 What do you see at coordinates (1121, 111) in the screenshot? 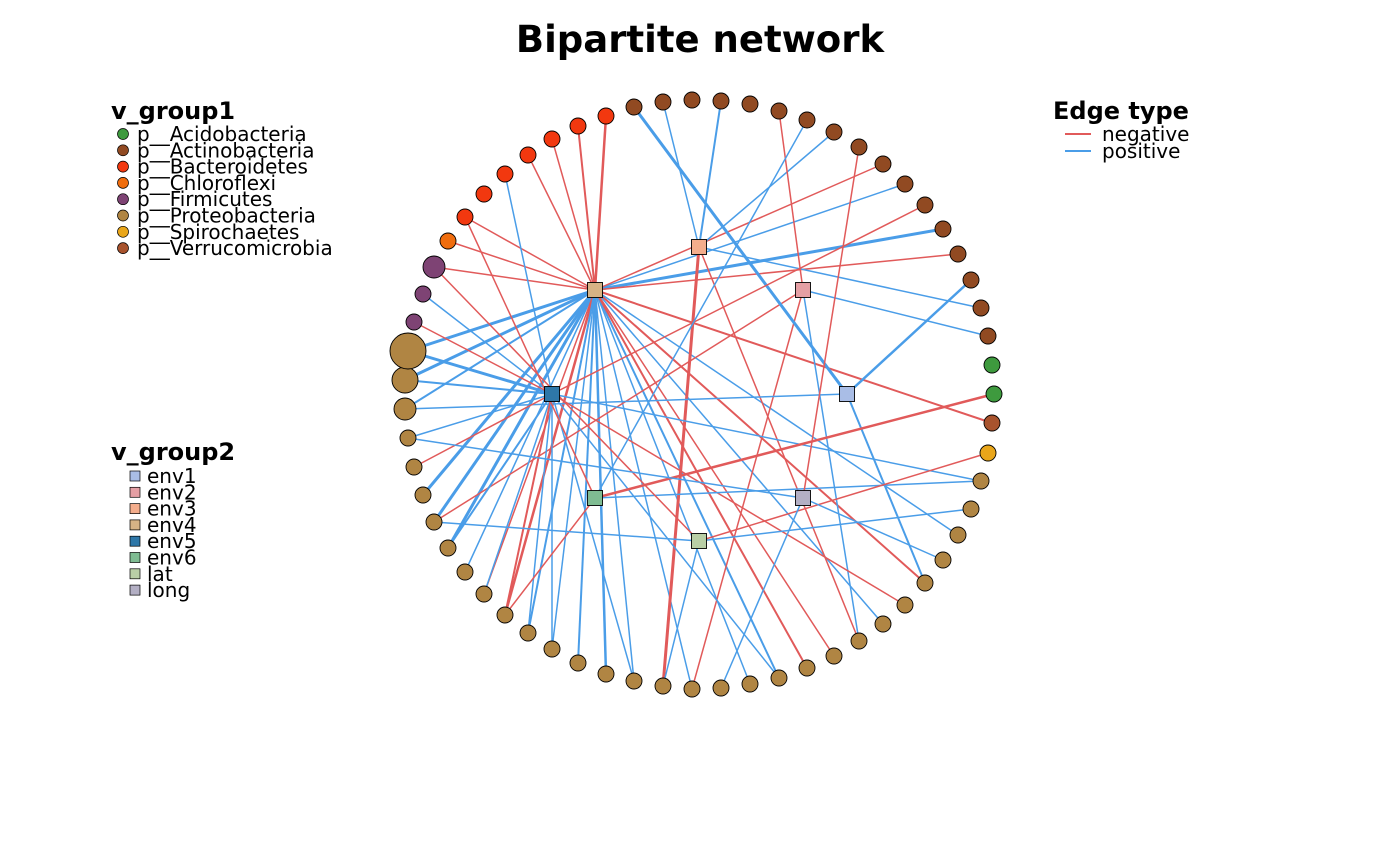
I see `legend-edge-title: Edge type` at bounding box center [1121, 111].